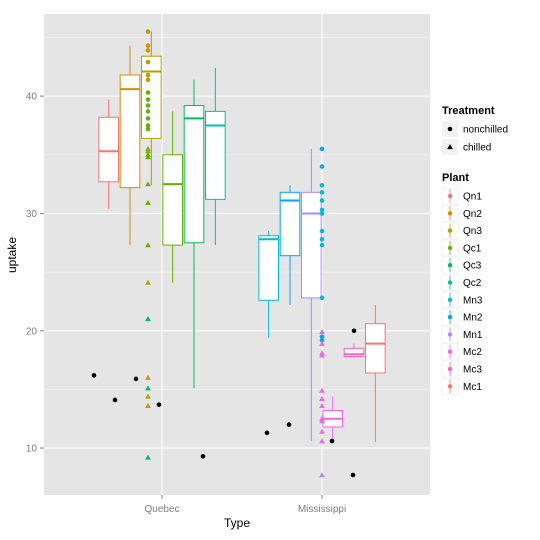  I want to click on box-Mc3, so click(354, 350).